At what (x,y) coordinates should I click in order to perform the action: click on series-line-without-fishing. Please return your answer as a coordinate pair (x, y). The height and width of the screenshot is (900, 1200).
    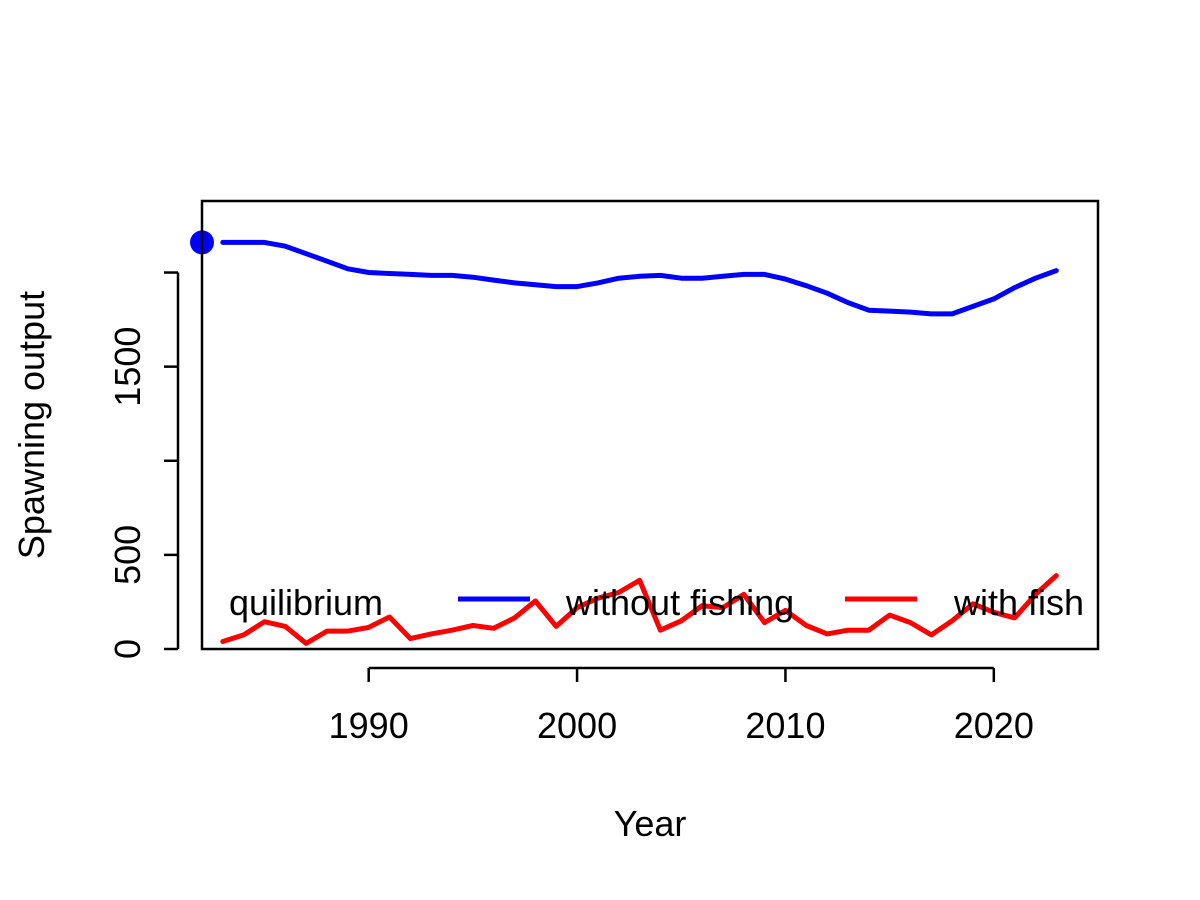
    Looking at the image, I should click on (639, 278).